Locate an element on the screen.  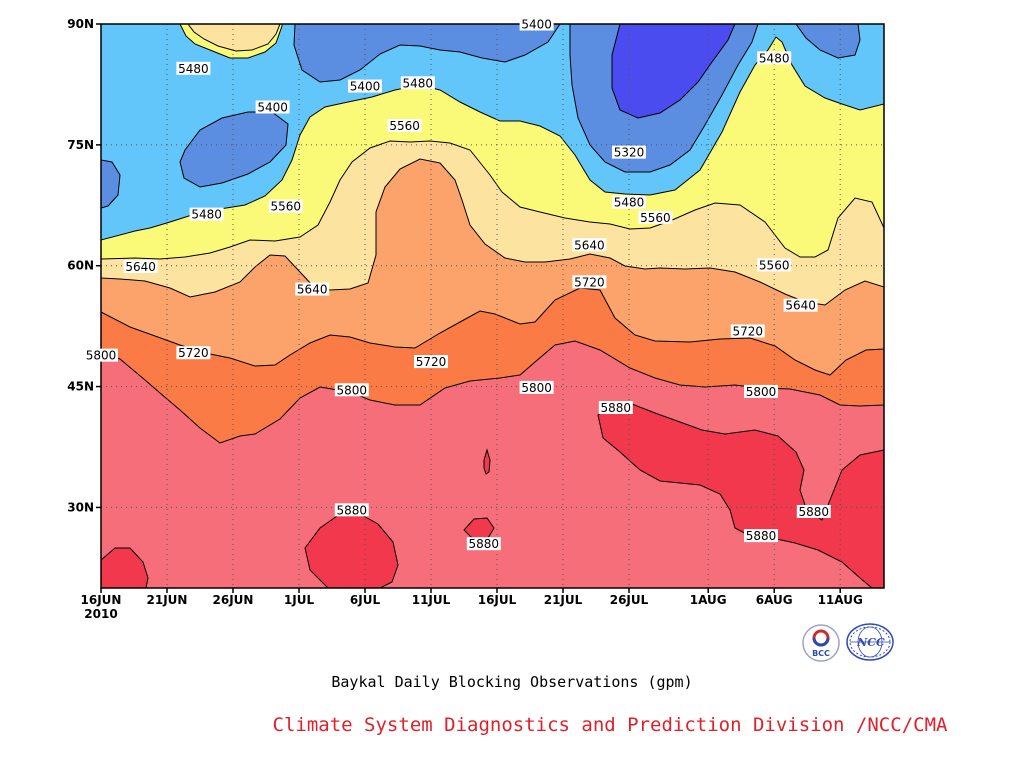
ncc-logo-icon: NCC is located at coordinates (870, 642).